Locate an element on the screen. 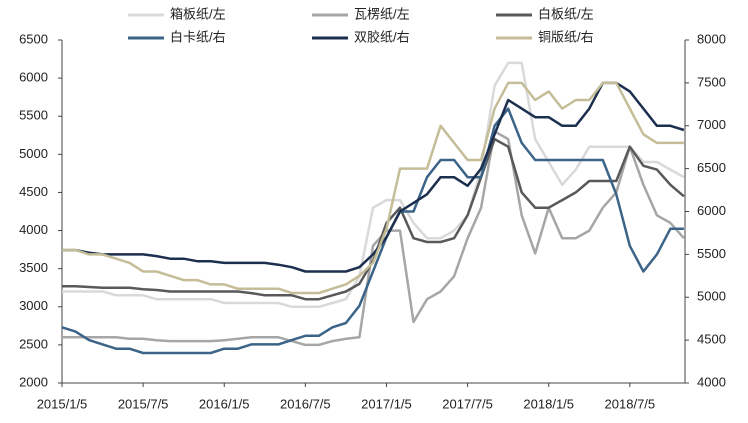 The width and height of the screenshot is (748, 423). x-tick-label: 2015/7/5 is located at coordinates (143, 403).